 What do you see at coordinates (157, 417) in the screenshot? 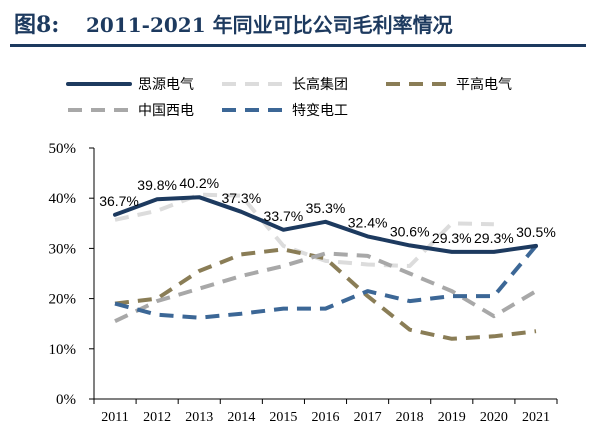
I see `x-tick-label: 2012` at bounding box center [157, 417].